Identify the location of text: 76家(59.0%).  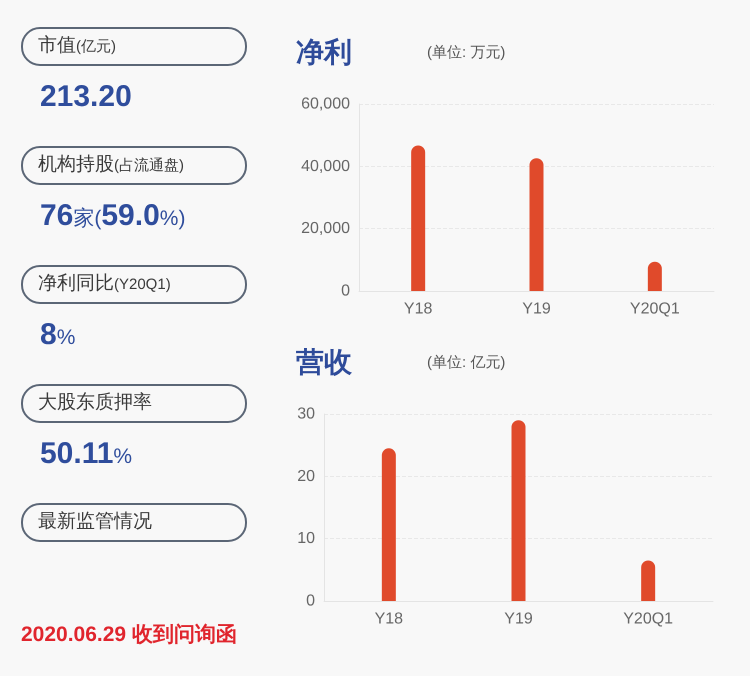
(113, 215).